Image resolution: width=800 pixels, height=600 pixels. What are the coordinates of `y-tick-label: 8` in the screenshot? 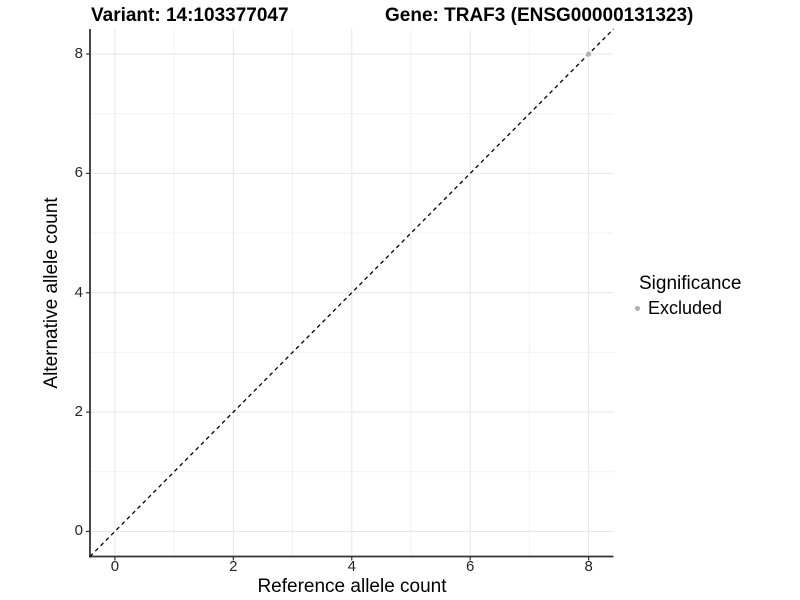 It's located at (78, 54).